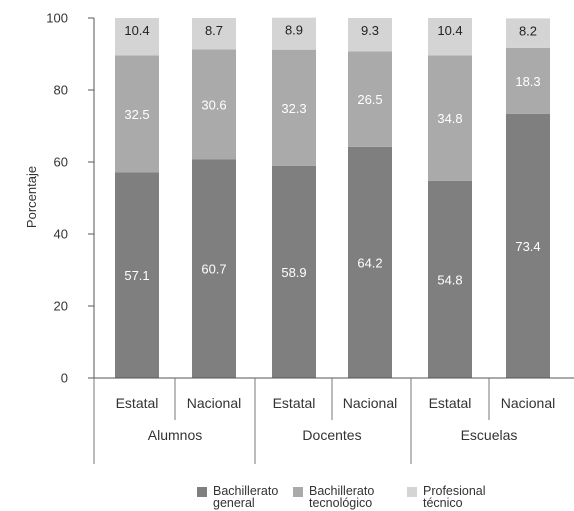  I want to click on data-label: 34.8, so click(449, 118).